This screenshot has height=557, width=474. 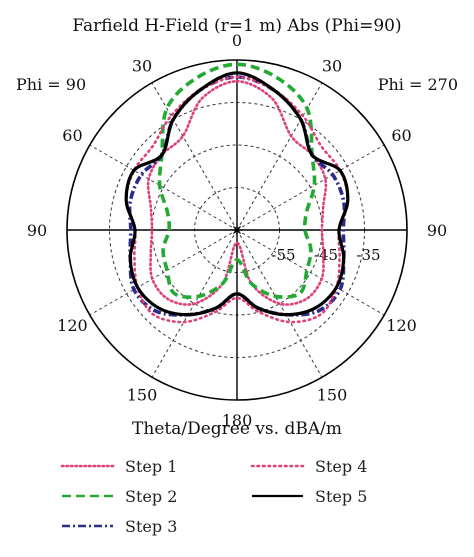 I want to click on angle-tick-label: 180, so click(x=237, y=420).